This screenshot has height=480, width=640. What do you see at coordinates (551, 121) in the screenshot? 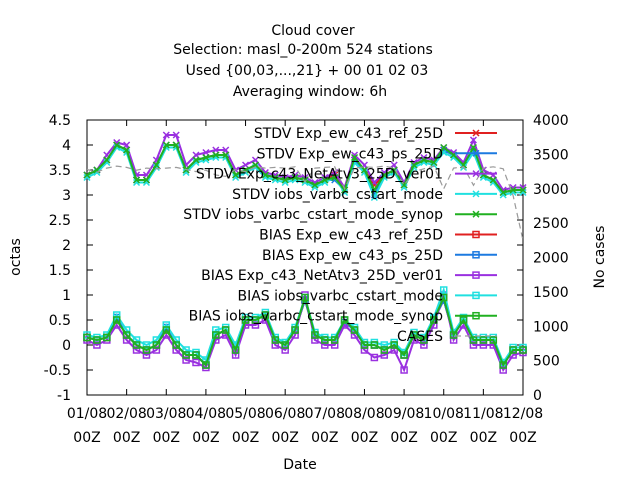
I see `y2-tick-label: 4000` at bounding box center [551, 121].